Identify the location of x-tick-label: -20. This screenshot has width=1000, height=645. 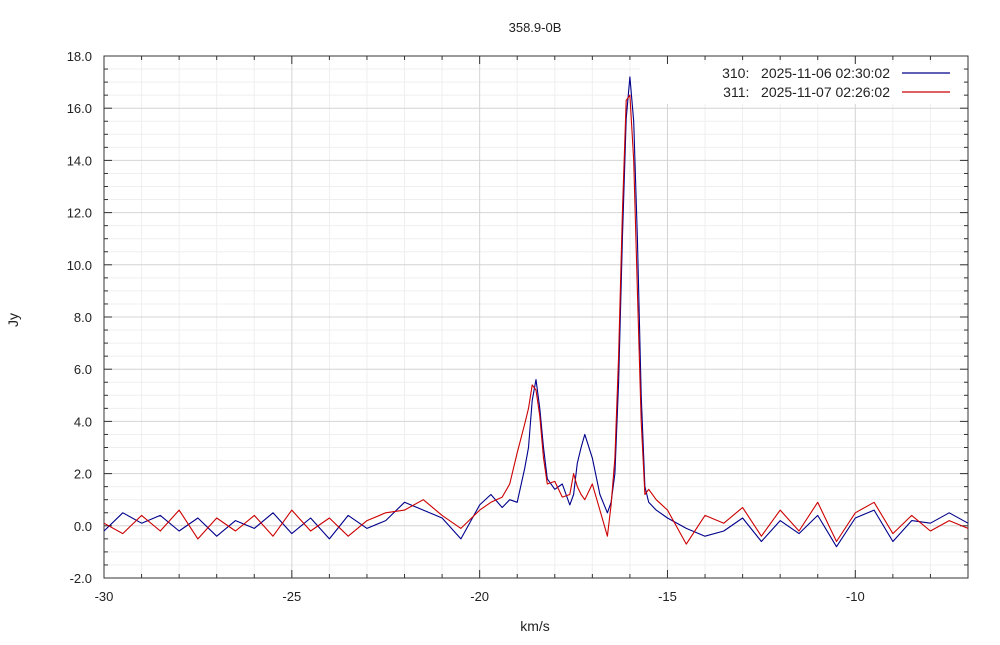
(479, 596).